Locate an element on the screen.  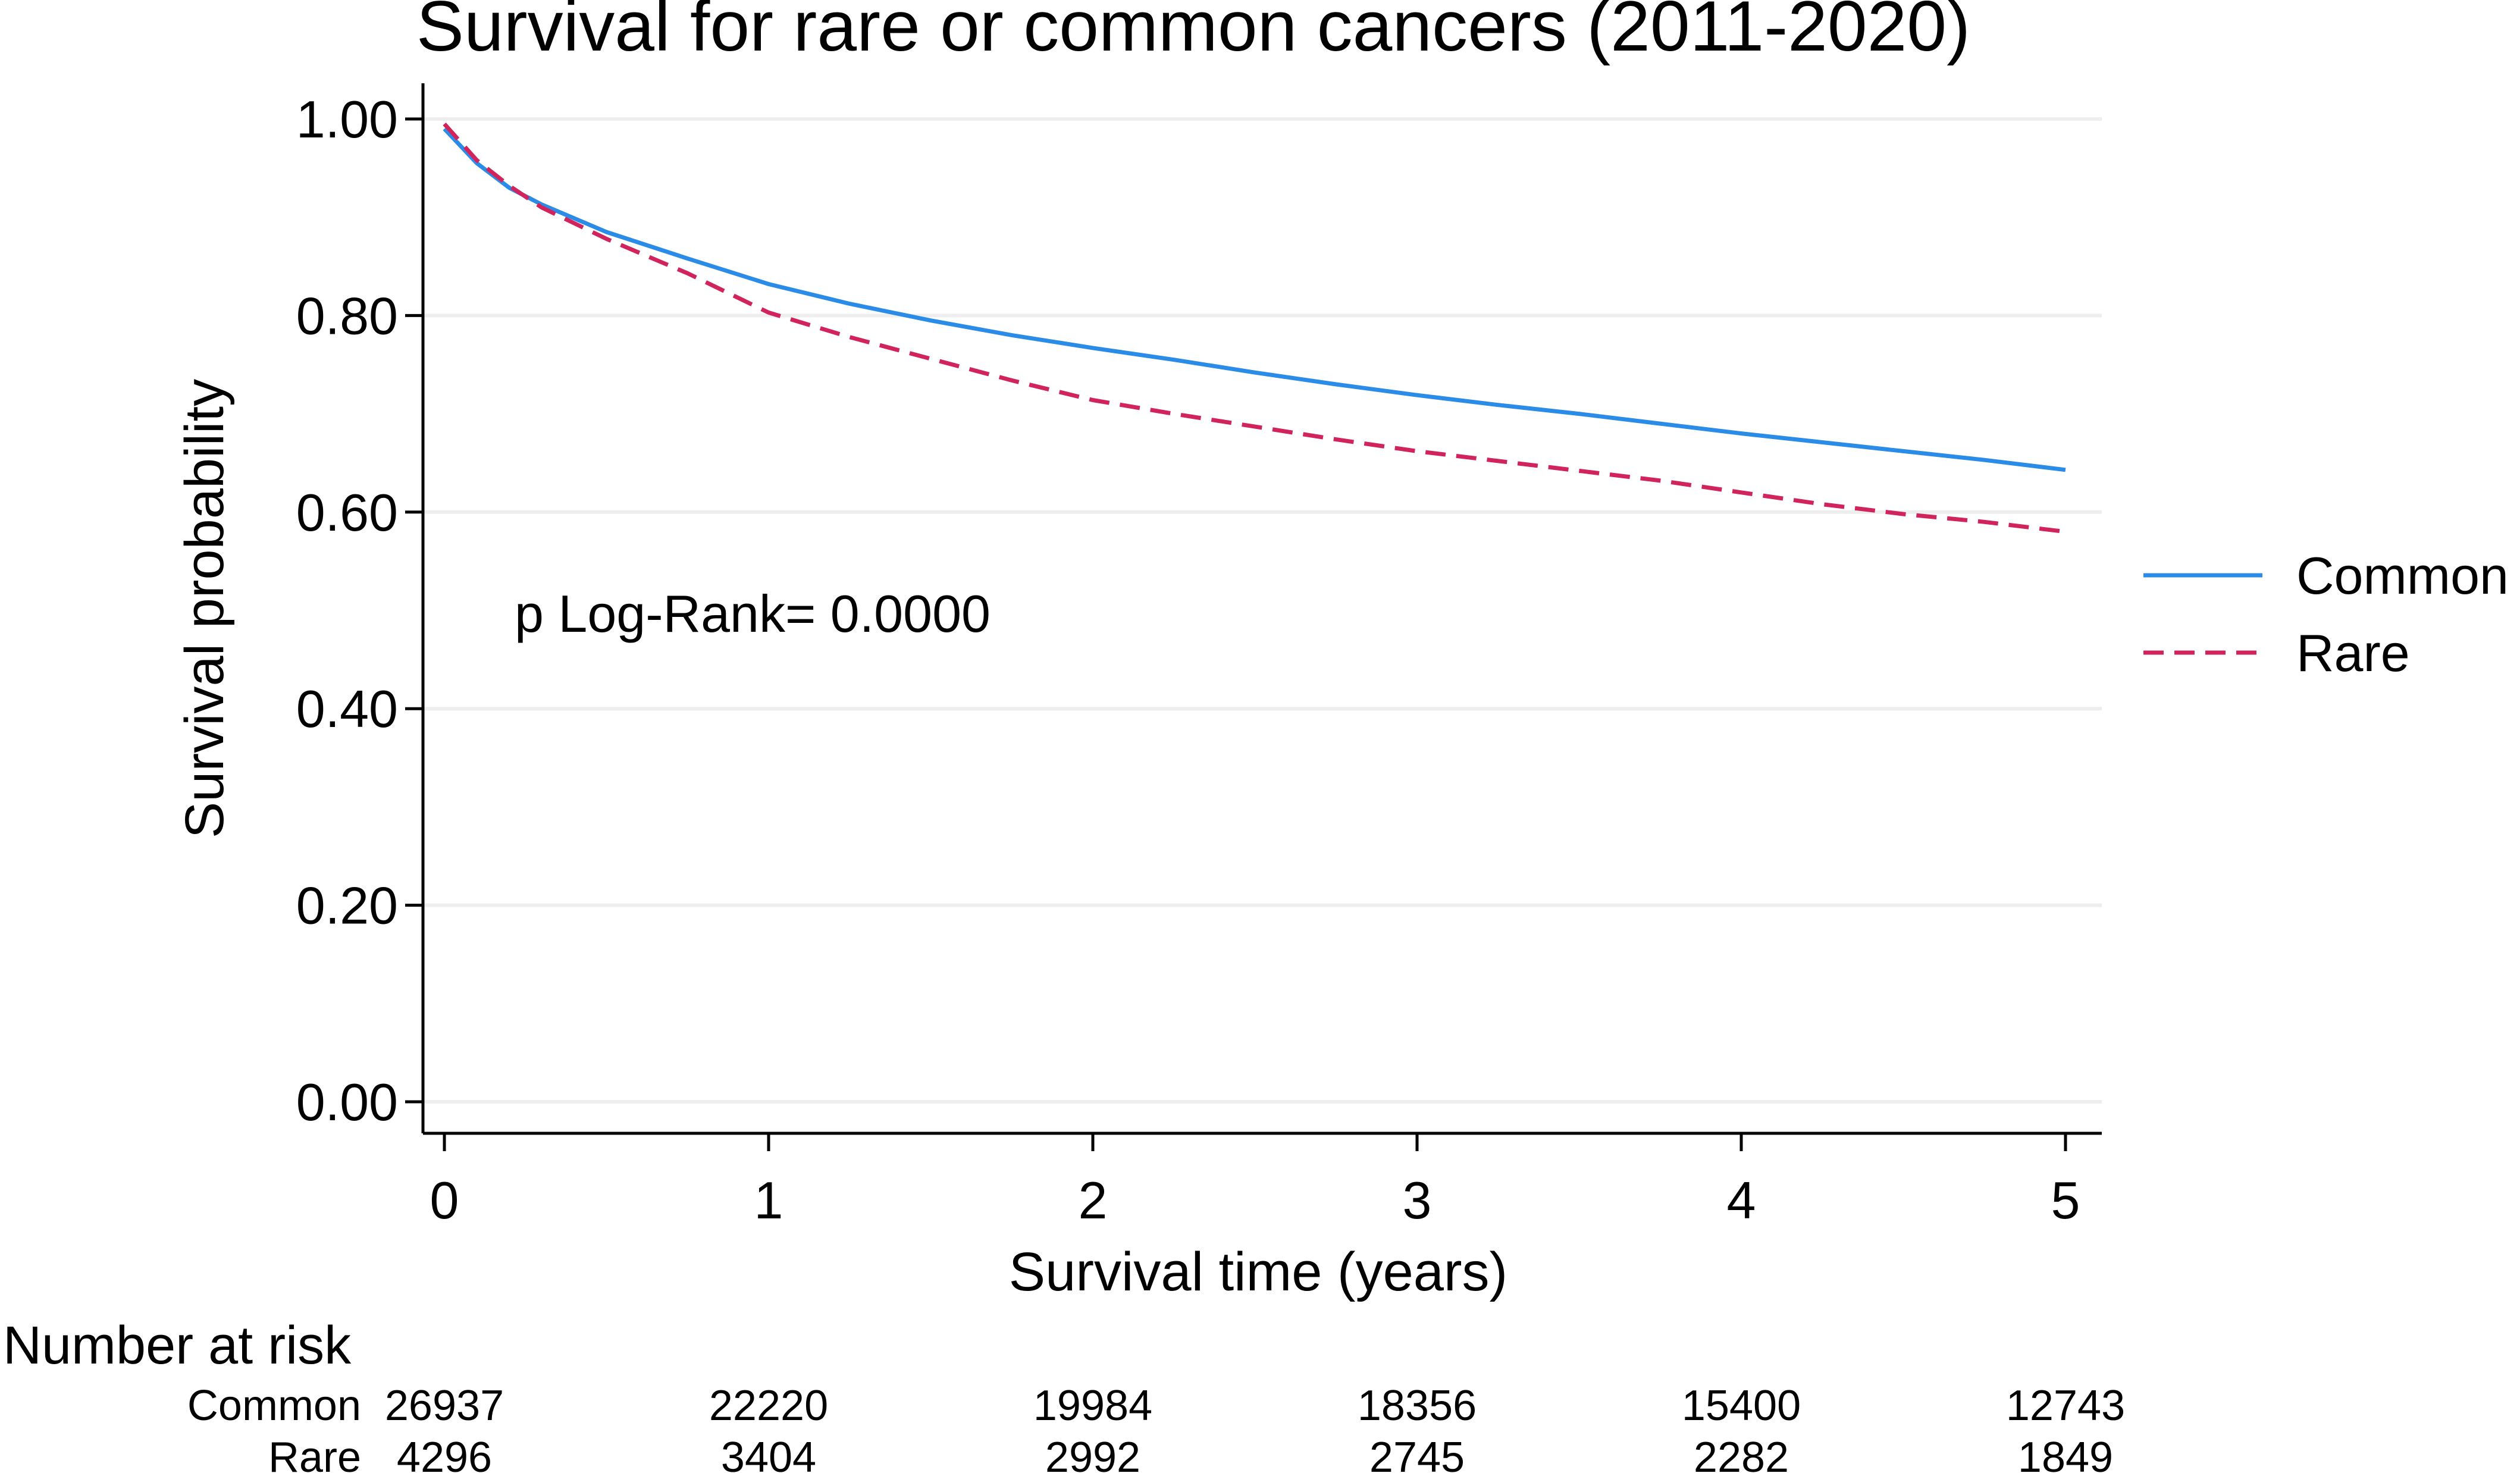
log-rank-annotation: p Log-Rank= 0.0000 is located at coordinates (753, 613).